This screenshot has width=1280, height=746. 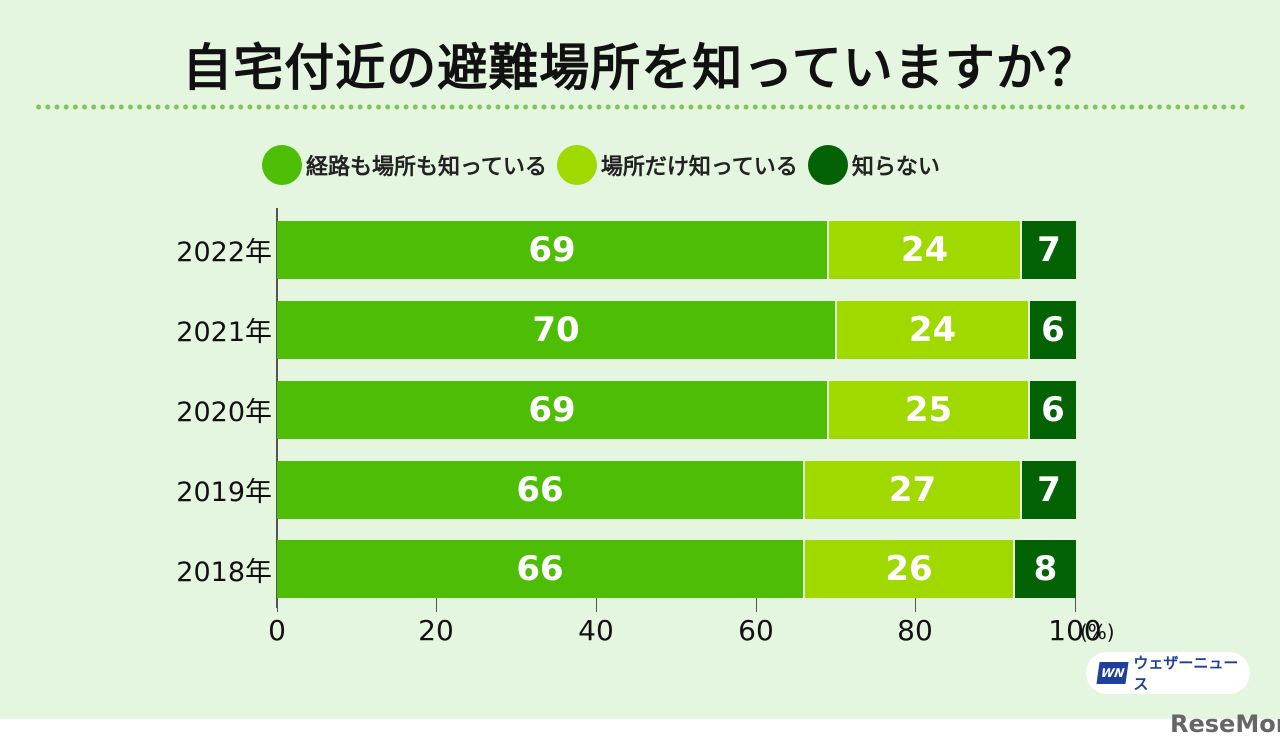 What do you see at coordinates (895, 167) in the screenshot?
I see `legend-label: 知らない` at bounding box center [895, 167].